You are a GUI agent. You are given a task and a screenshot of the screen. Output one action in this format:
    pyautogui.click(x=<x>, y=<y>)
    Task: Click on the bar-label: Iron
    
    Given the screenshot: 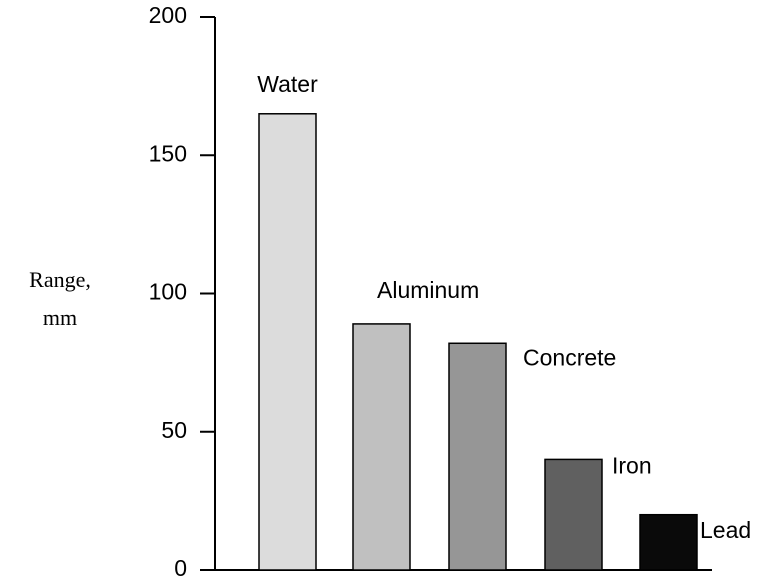 What is the action you would take?
    pyautogui.click(x=632, y=465)
    